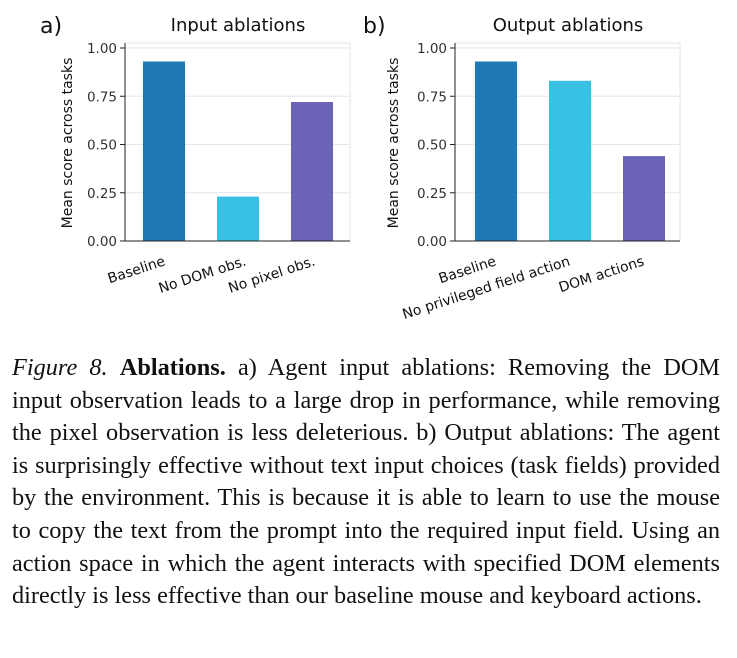  I want to click on bar-no-pixel-obs-, so click(312, 171).